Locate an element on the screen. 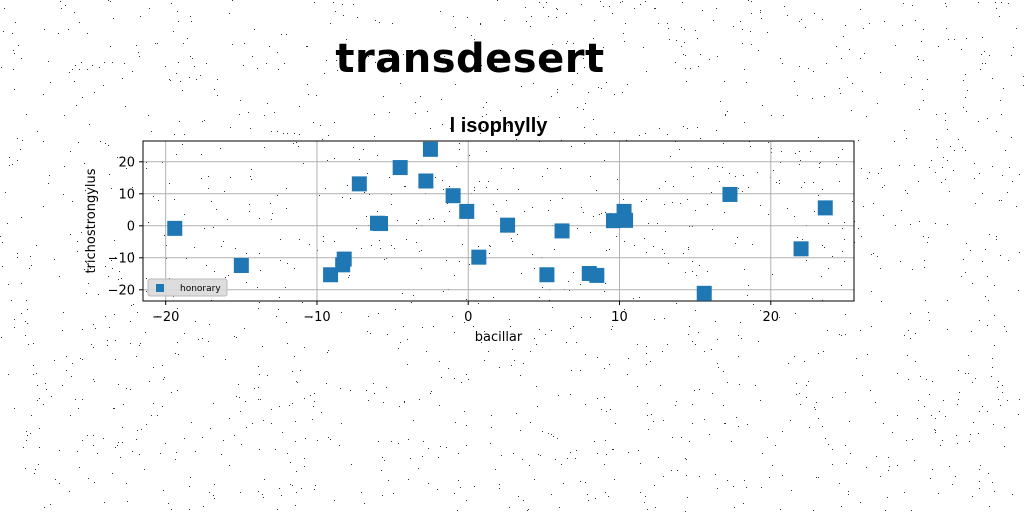 This screenshot has height=512, width=1024. y-tick-label: 10 is located at coordinates (126, 194).